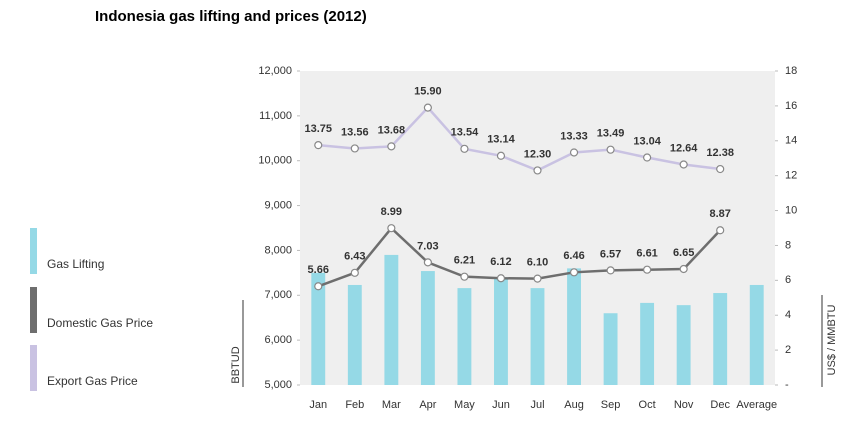 Image resolution: width=858 pixels, height=439 pixels. What do you see at coordinates (100, 323) in the screenshot?
I see `legend-label: Domestic Gas Price` at bounding box center [100, 323].